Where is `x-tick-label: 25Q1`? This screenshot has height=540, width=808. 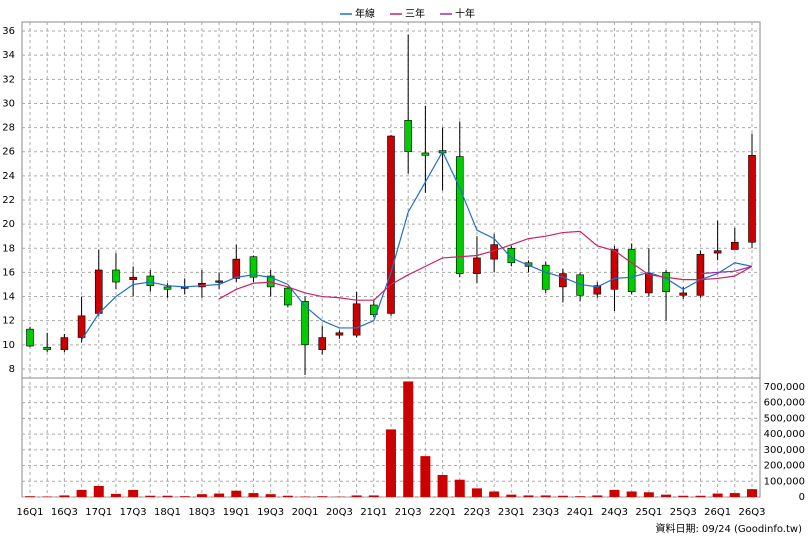
x-tick-label: 25Q1 is located at coordinates (648, 512).